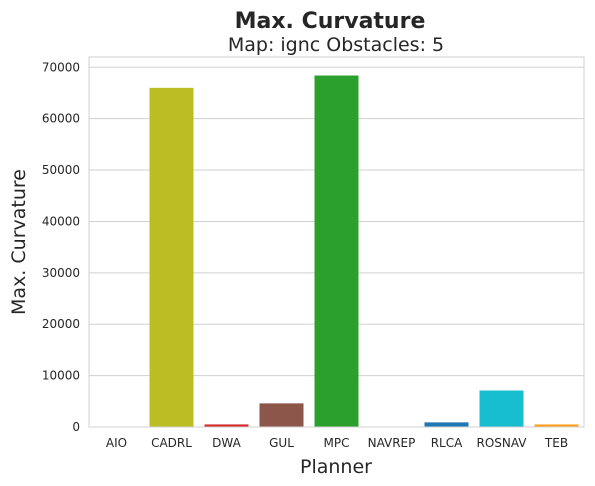 This screenshot has width=595, height=486. Describe the element at coordinates (336, 45) in the screenshot. I see `chart-subtitle: Map: ignc Obstacles: 5` at that location.